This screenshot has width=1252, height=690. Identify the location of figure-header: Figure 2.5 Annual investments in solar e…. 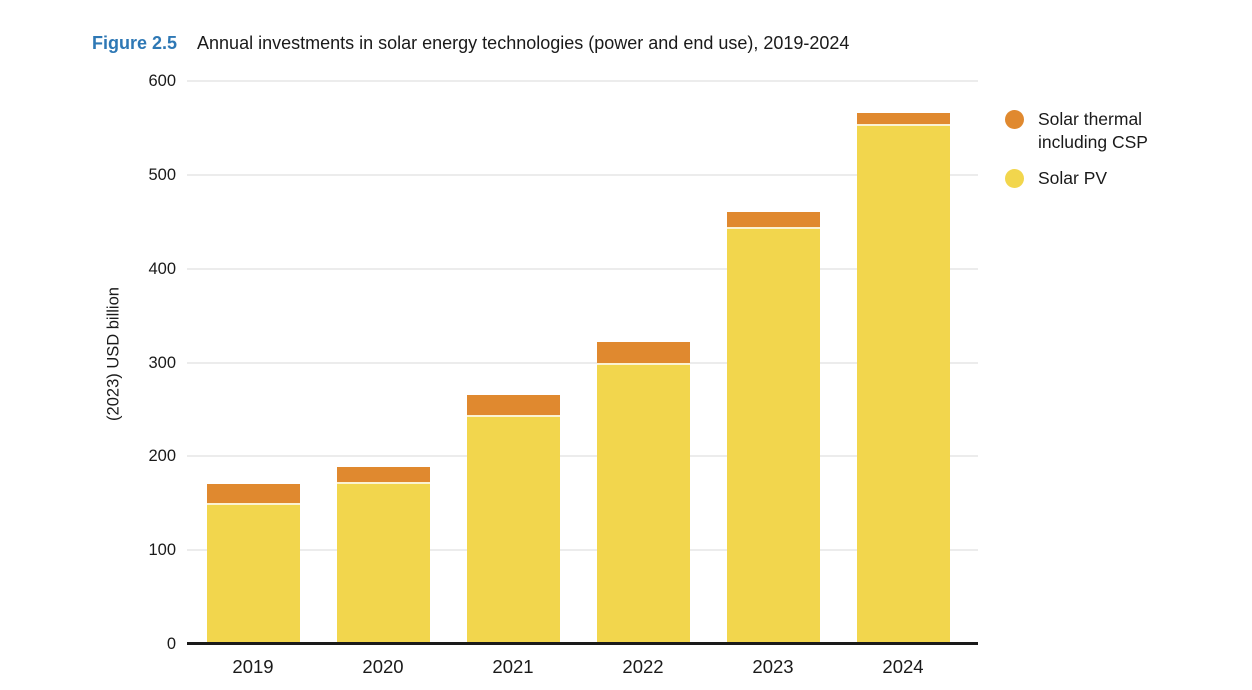
(470, 43).